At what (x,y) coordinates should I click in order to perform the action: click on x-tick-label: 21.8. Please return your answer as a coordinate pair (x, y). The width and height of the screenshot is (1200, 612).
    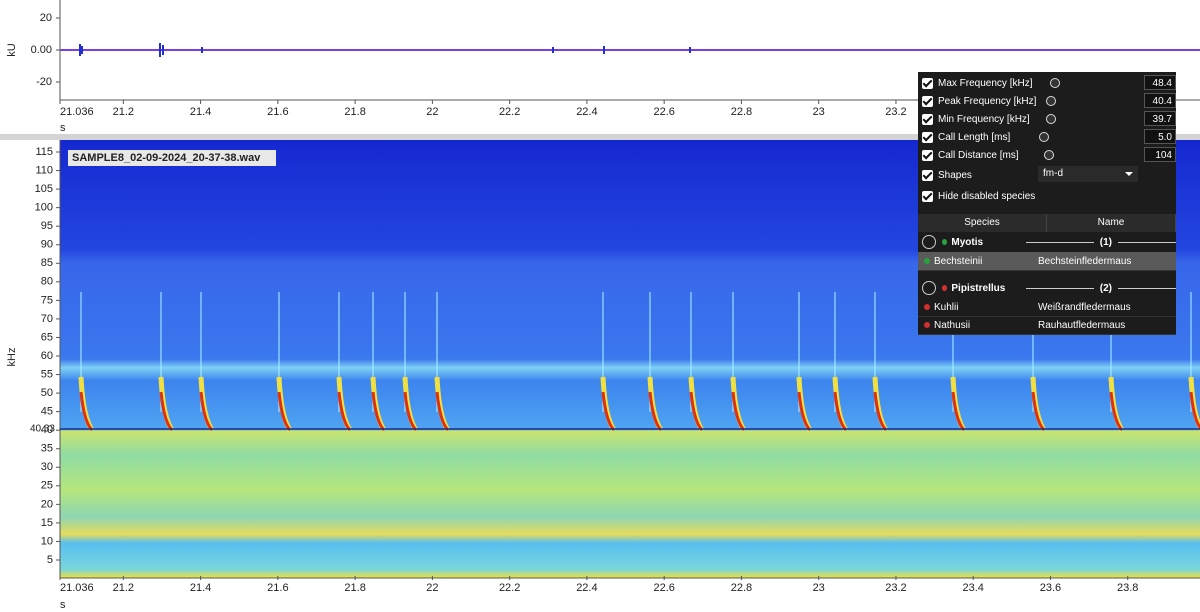
    Looking at the image, I should click on (354, 112).